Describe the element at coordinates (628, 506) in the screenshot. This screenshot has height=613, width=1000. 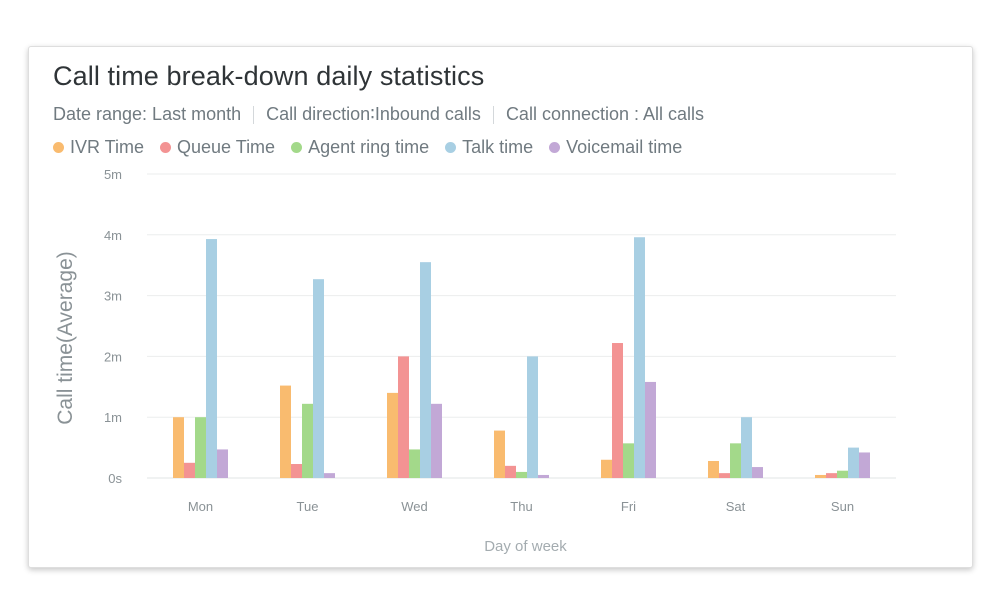
I see `x-tick-label: Fri` at that location.